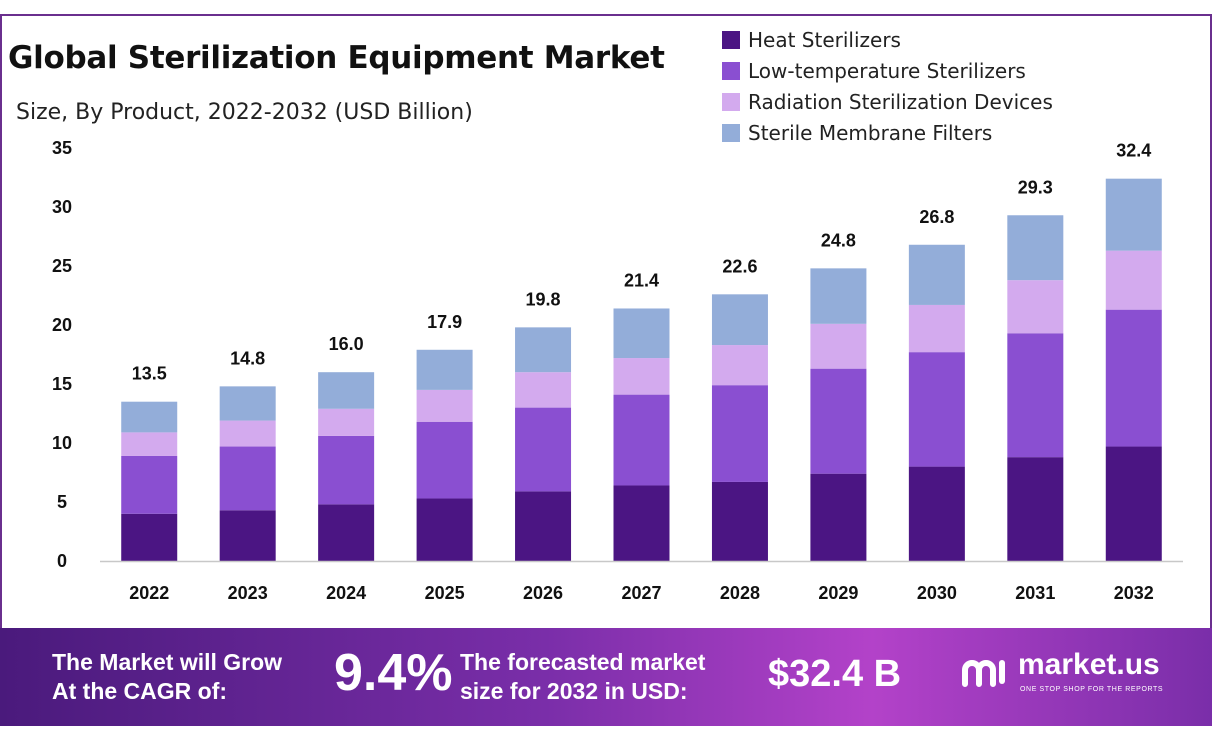 The width and height of the screenshot is (1216, 732). Describe the element at coordinates (1089, 664) in the screenshot. I see `logo-name: market.us` at that location.